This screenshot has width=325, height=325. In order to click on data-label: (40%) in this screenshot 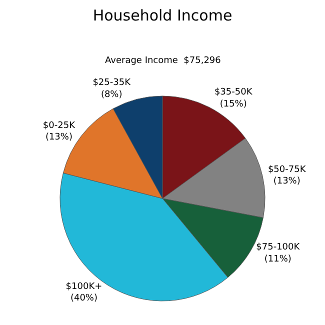, I will do `click(84, 299)`.